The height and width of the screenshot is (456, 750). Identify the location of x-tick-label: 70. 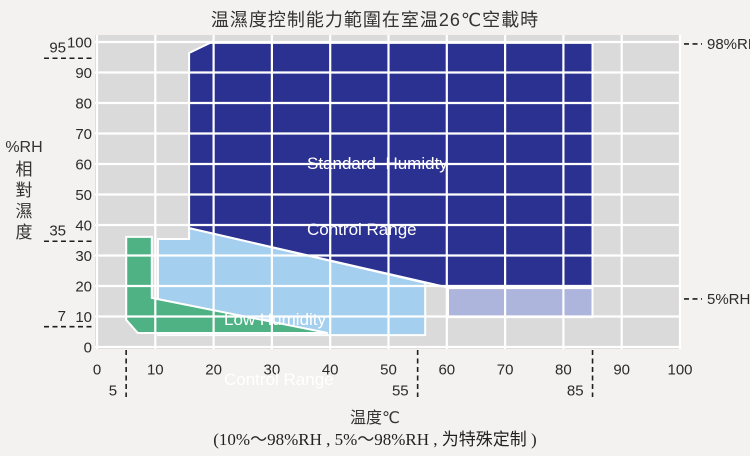
(505, 369).